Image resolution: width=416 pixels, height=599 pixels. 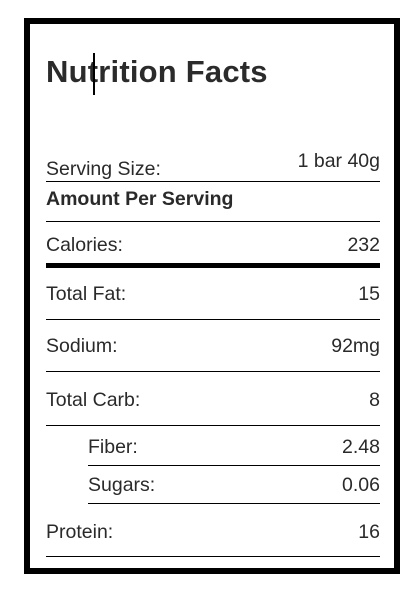 What do you see at coordinates (234, 446) in the screenshot?
I see `sub-nutrient-row-fiber: Fiber: 2.48` at bounding box center [234, 446].